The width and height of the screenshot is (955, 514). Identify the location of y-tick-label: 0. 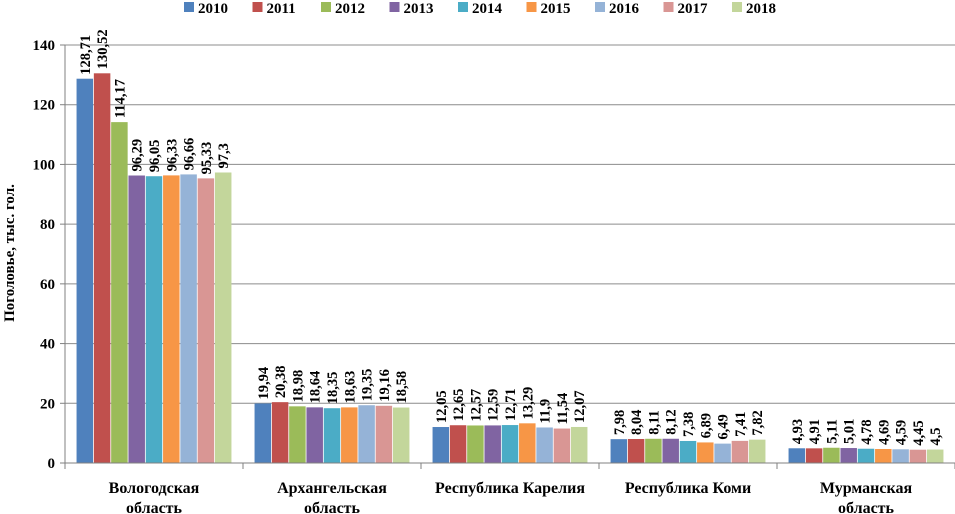
(52, 464).